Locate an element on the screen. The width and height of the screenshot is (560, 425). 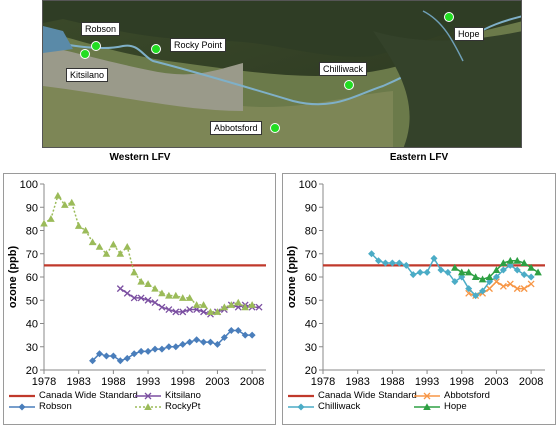
x-tick-label: 1993 is located at coordinates (148, 382).